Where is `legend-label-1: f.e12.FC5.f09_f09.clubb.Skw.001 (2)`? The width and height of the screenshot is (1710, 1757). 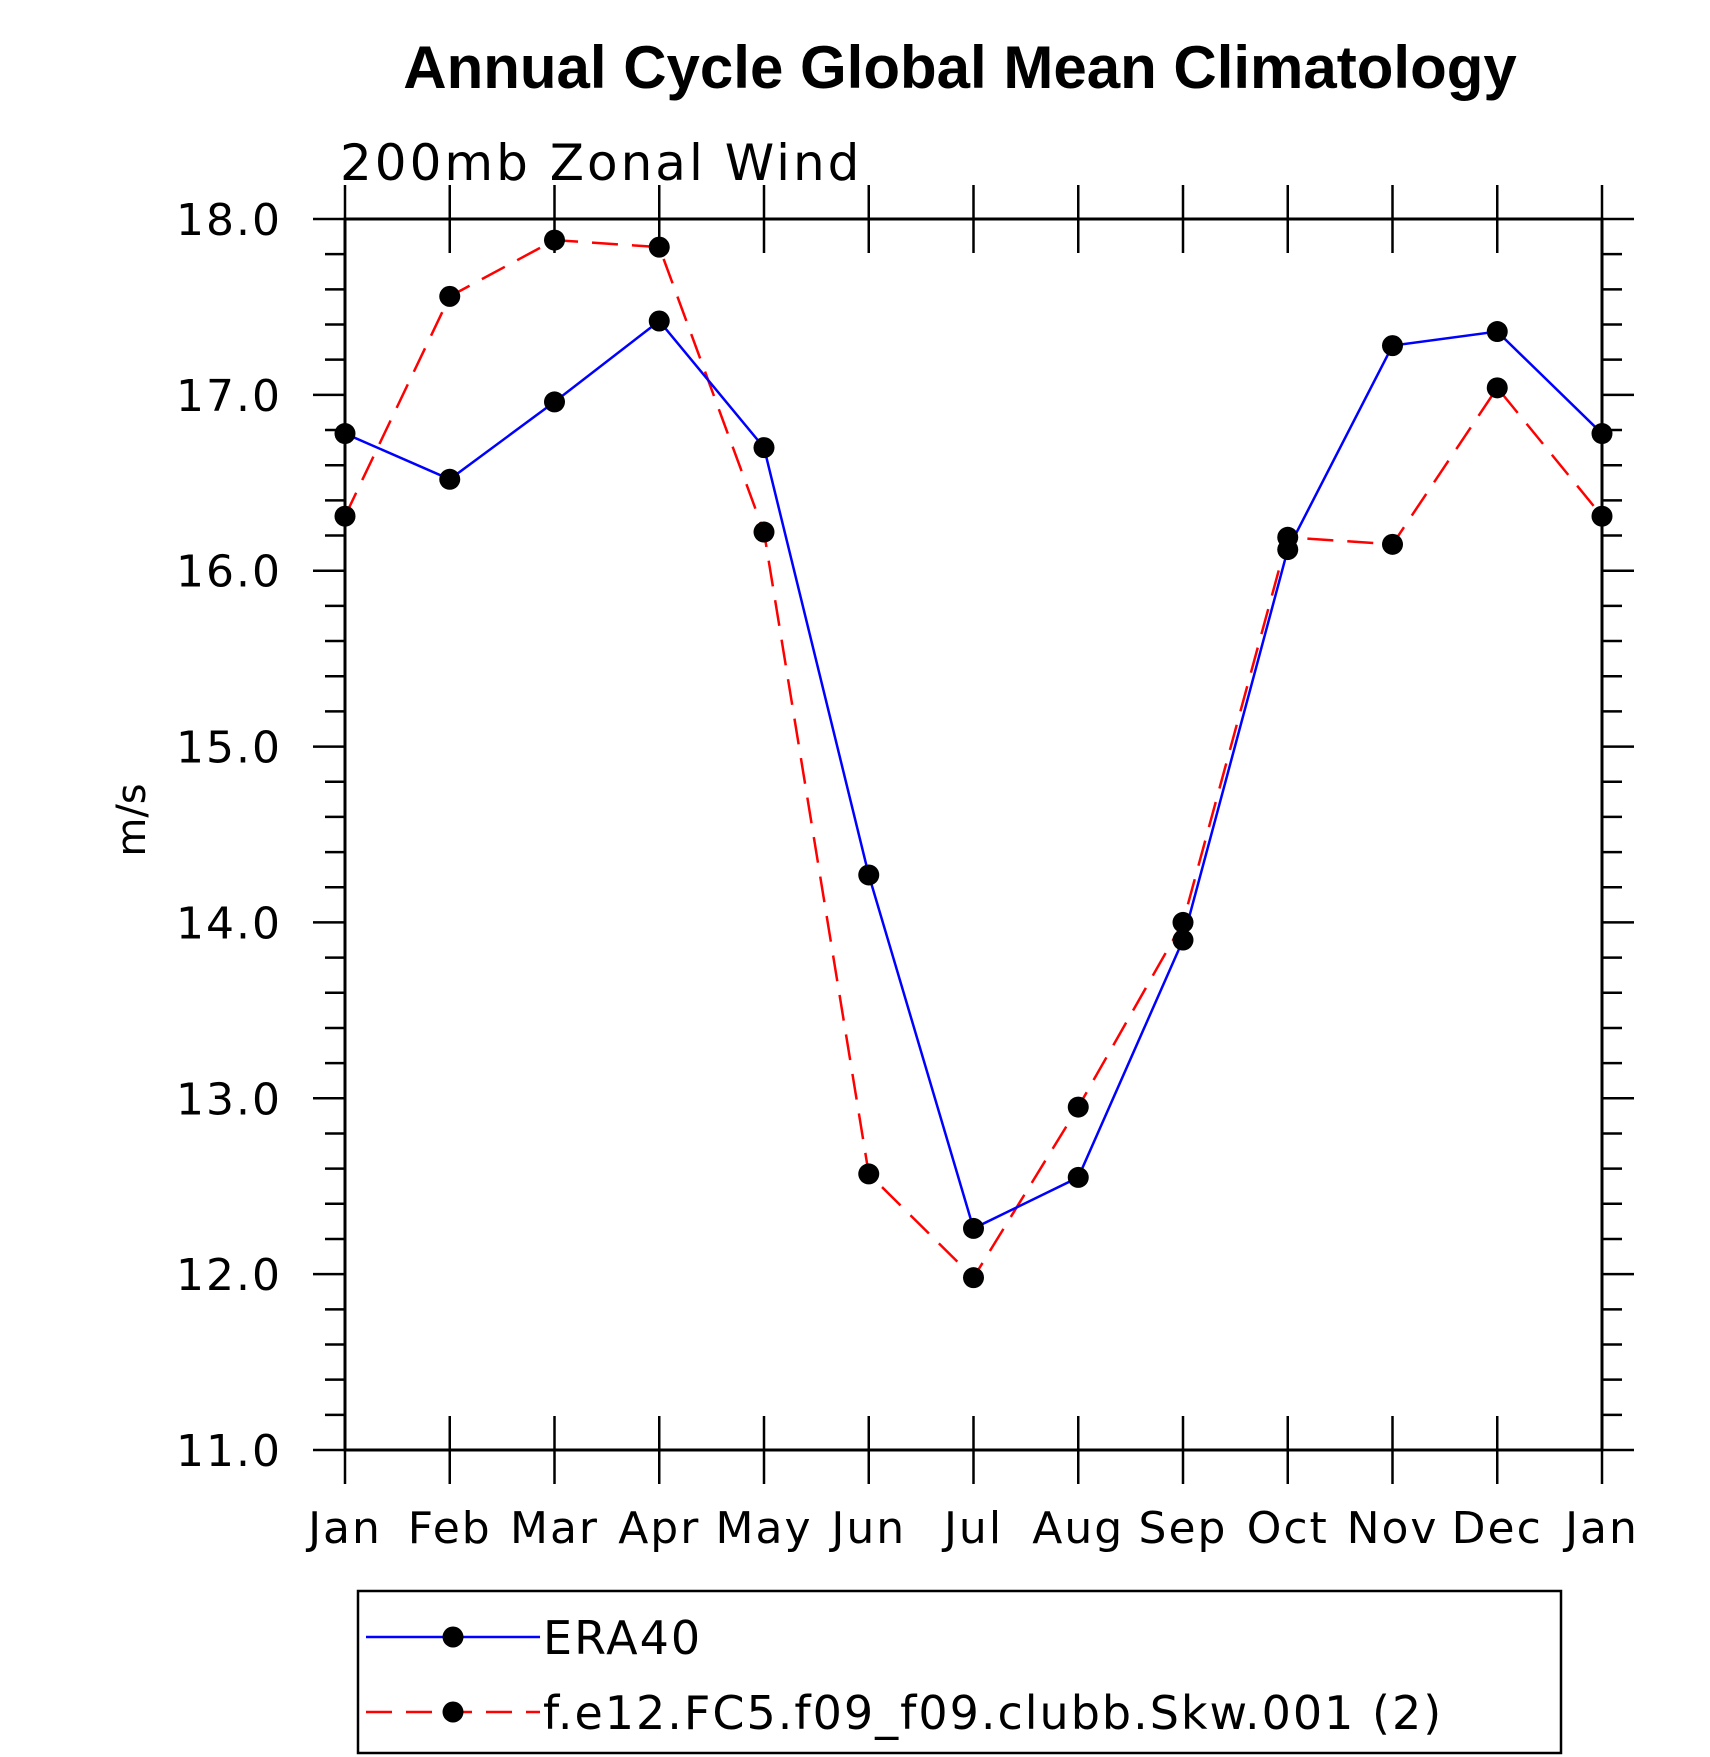 legend-label-1: f.e12.FC5.f09_f09.clubb.Skw.001 (2) is located at coordinates (993, 1713).